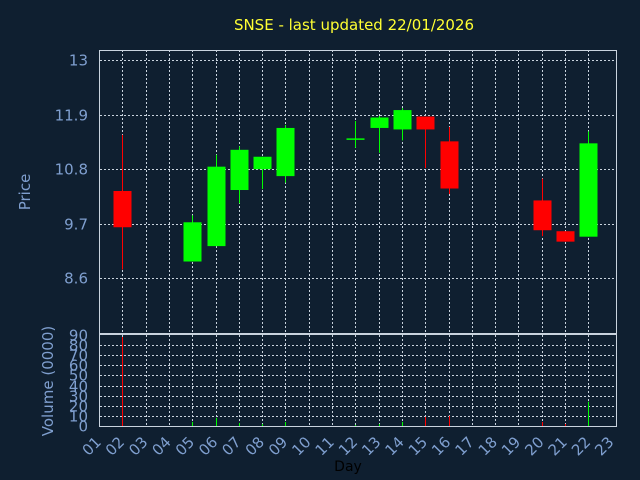 Image resolution: width=640 pixels, height=480 pixels. What do you see at coordinates (78, 346) in the screenshot?
I see `volume-tick-label: 80` at bounding box center [78, 346].